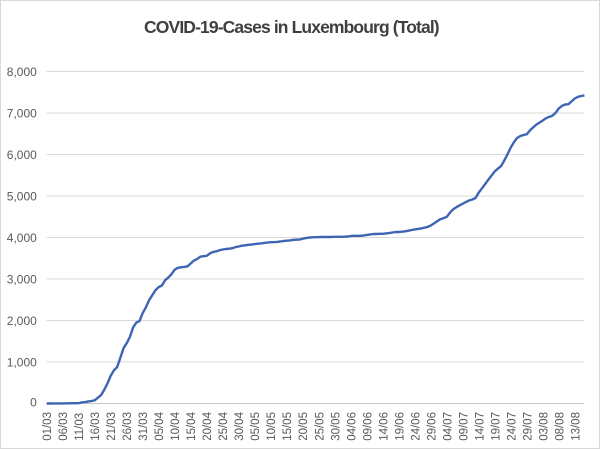 The image size is (600, 449). Describe the element at coordinates (128, 426) in the screenshot. I see `svg-text: 26/03` at that location.